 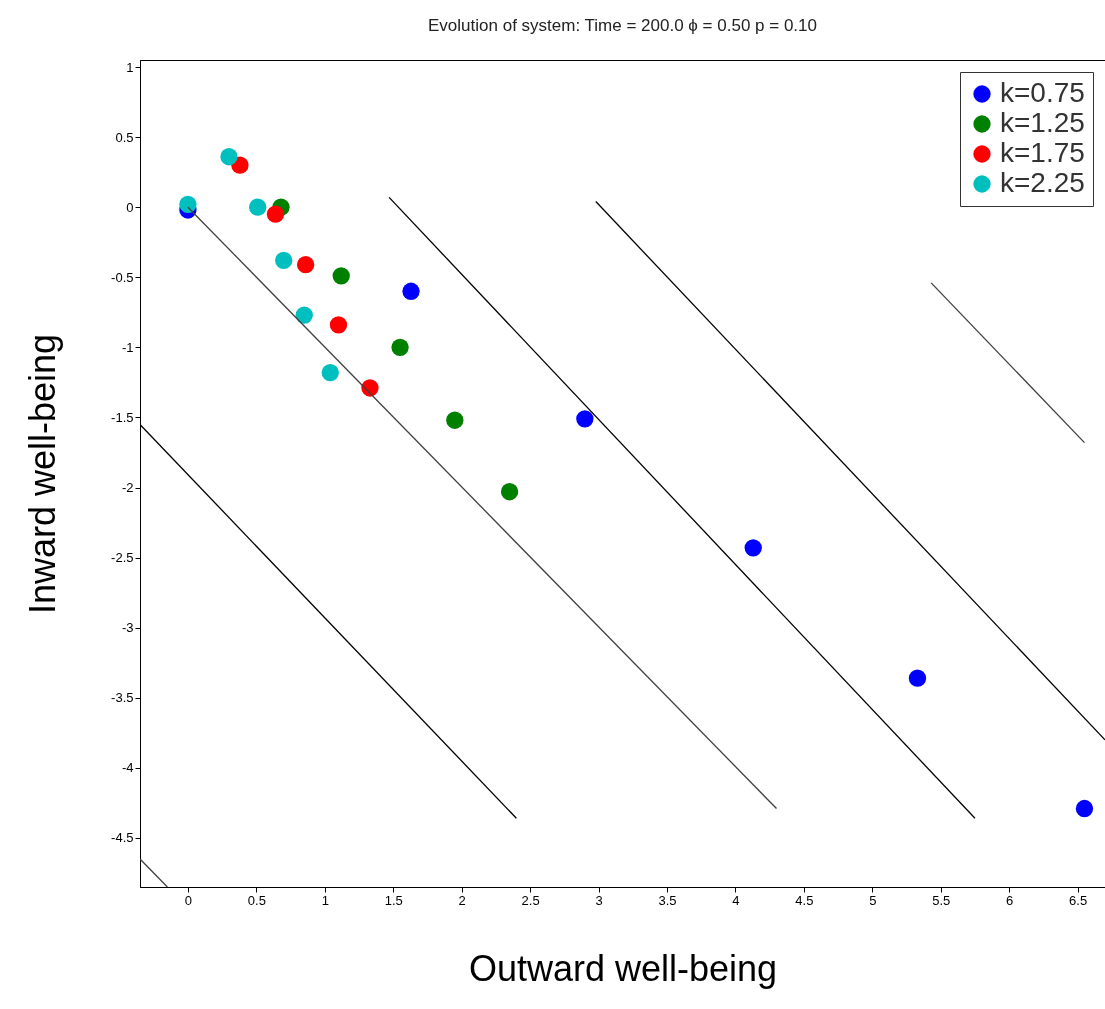 What do you see at coordinates (1042, 92) in the screenshot?
I see `legend-label: k=0.75` at bounding box center [1042, 92].